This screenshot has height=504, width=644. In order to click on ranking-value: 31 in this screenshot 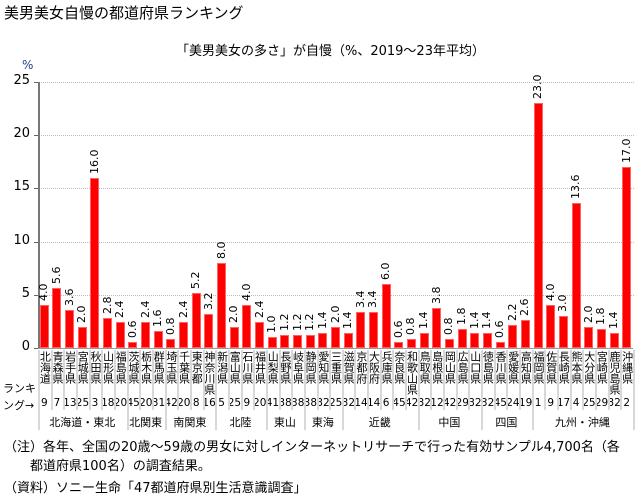, I will do `click(158, 403)`.